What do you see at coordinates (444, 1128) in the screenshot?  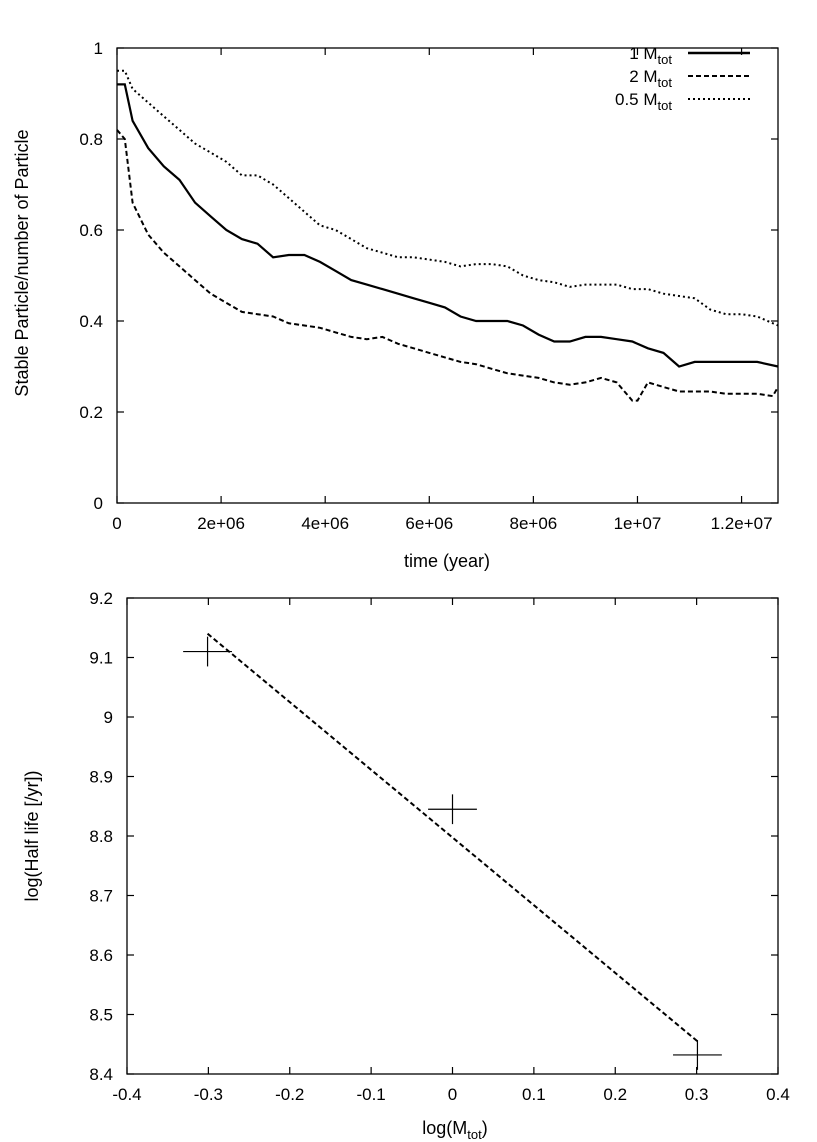 I see `half-life-x-axis-title-main: log(M` at bounding box center [444, 1128].